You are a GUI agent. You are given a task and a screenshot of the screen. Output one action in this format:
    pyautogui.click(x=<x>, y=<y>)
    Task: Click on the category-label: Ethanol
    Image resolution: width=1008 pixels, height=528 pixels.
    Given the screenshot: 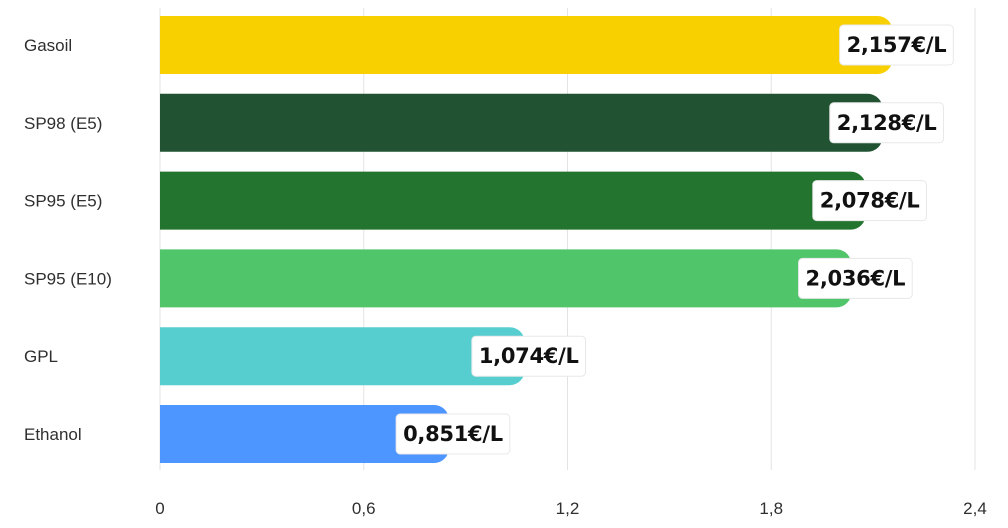 What is the action you would take?
    pyautogui.click(x=53, y=434)
    